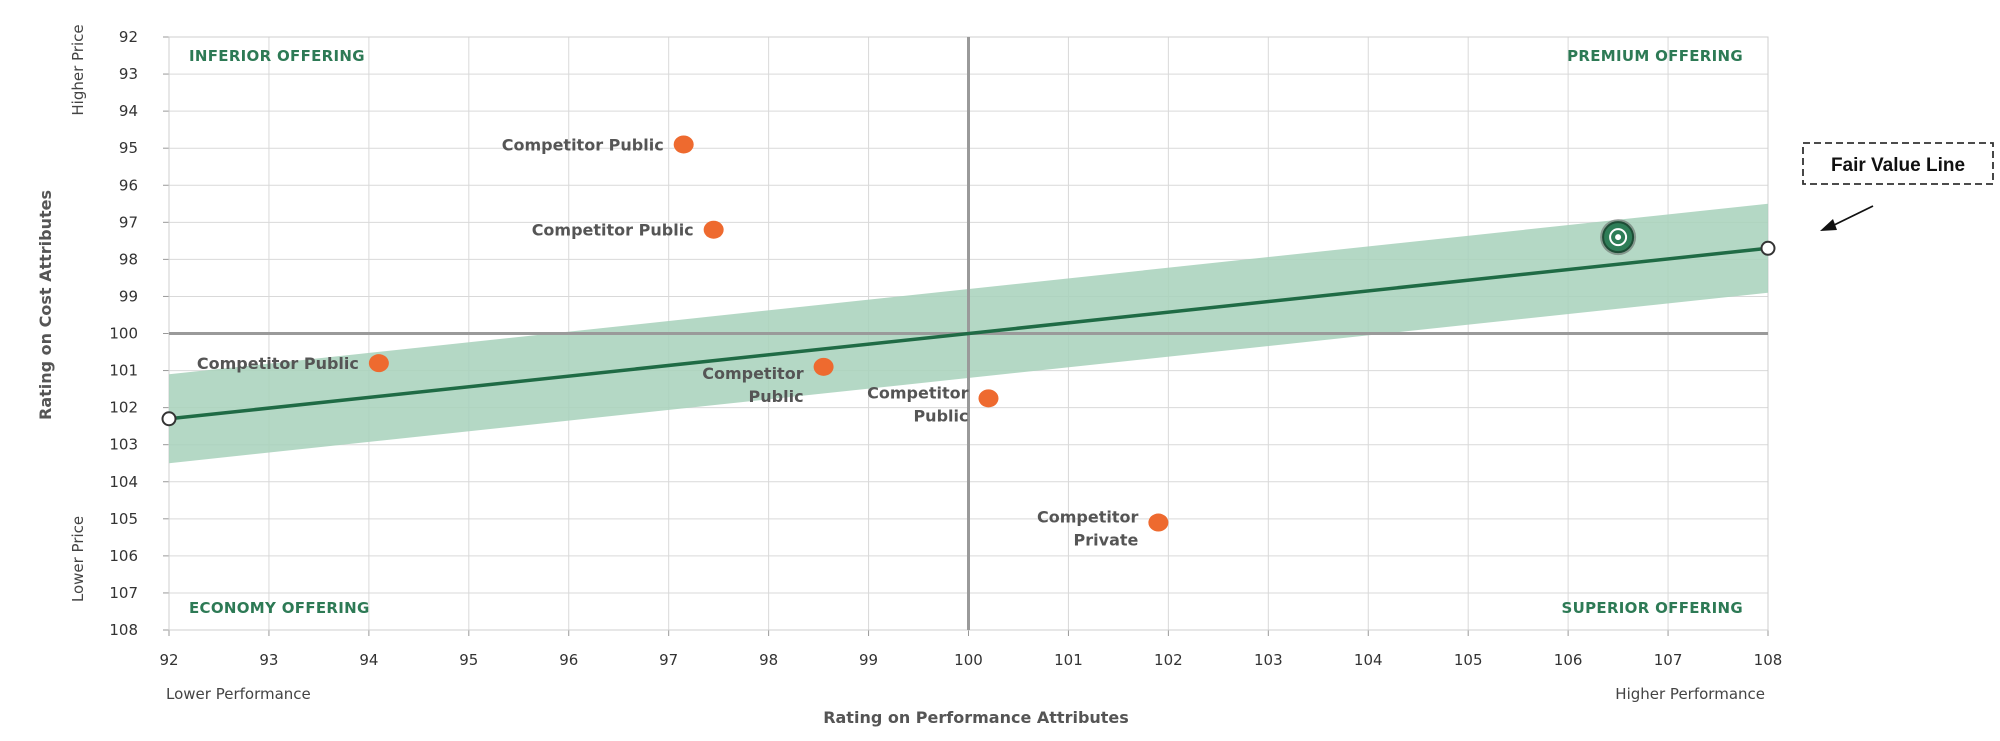  Describe the element at coordinates (128, 296) in the screenshot. I see `y-tick-label: 99` at that location.